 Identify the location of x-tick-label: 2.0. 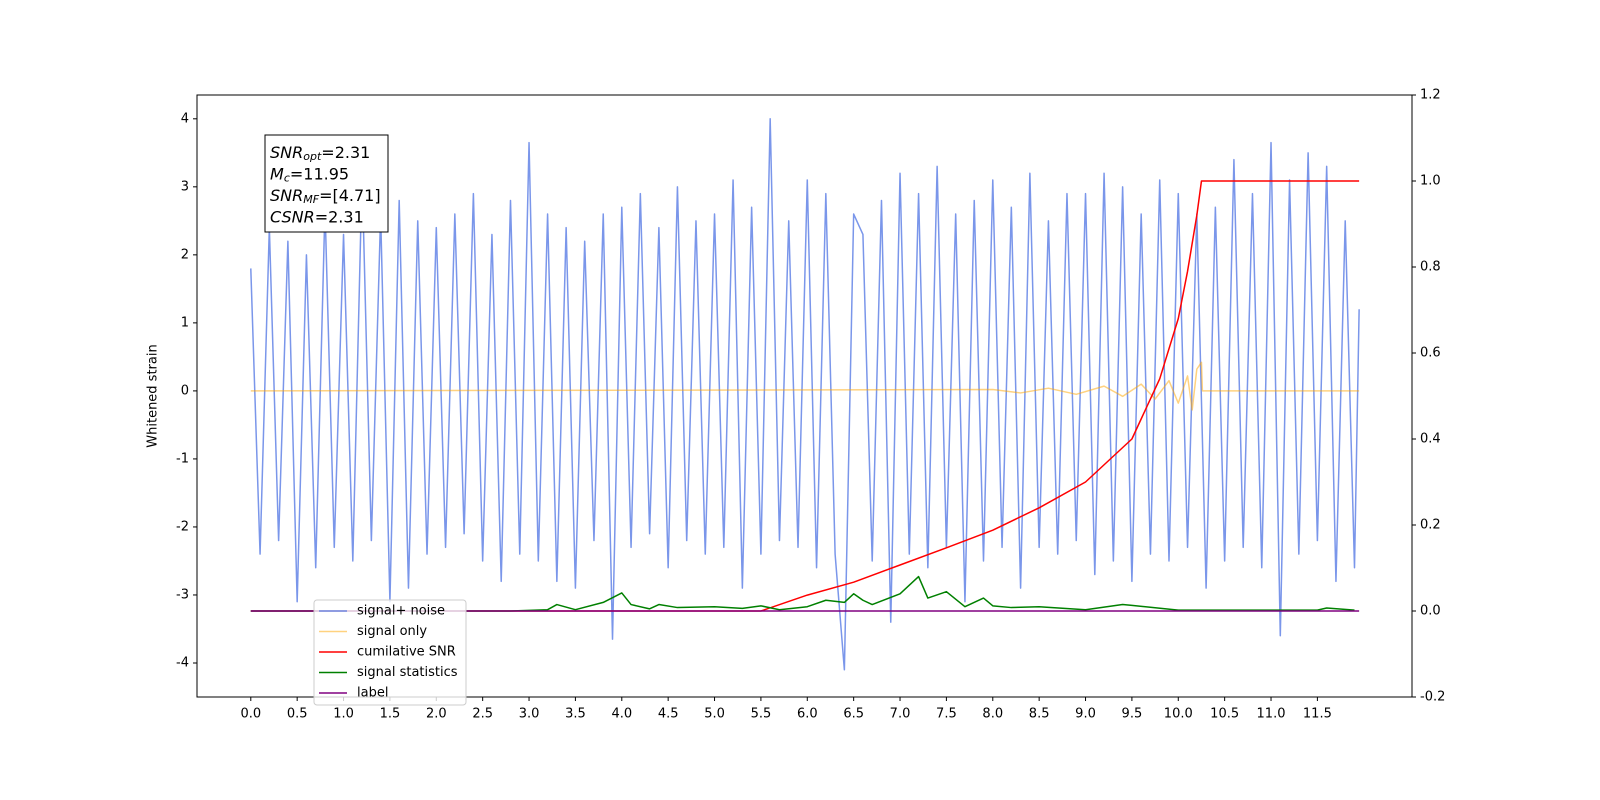
(436, 714).